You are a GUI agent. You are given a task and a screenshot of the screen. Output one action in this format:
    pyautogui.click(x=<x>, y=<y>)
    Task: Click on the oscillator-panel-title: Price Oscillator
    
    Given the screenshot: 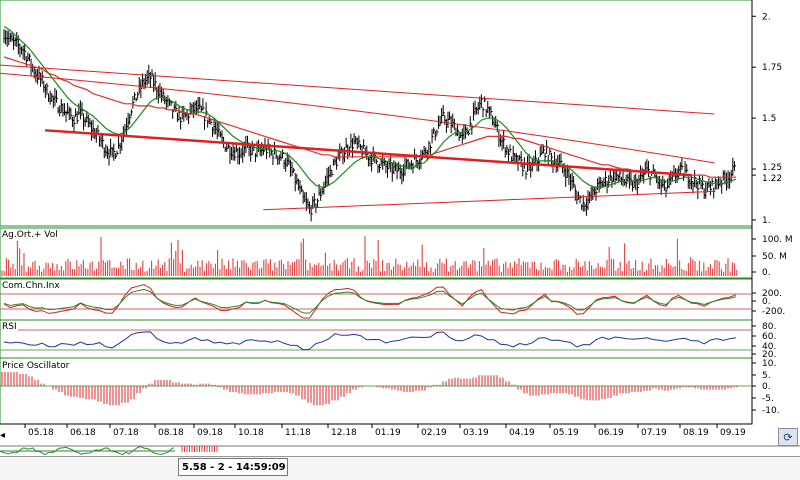 What is the action you would take?
    pyautogui.click(x=36, y=366)
    